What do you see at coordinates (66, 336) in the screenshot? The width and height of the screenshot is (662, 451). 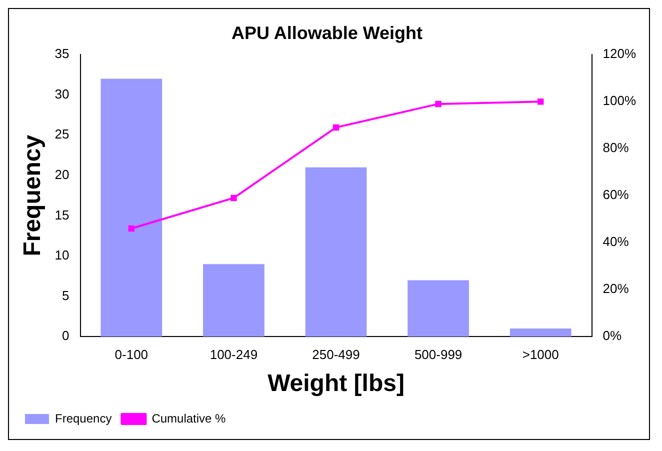 I see `y-tick-label: 0` at bounding box center [66, 336].